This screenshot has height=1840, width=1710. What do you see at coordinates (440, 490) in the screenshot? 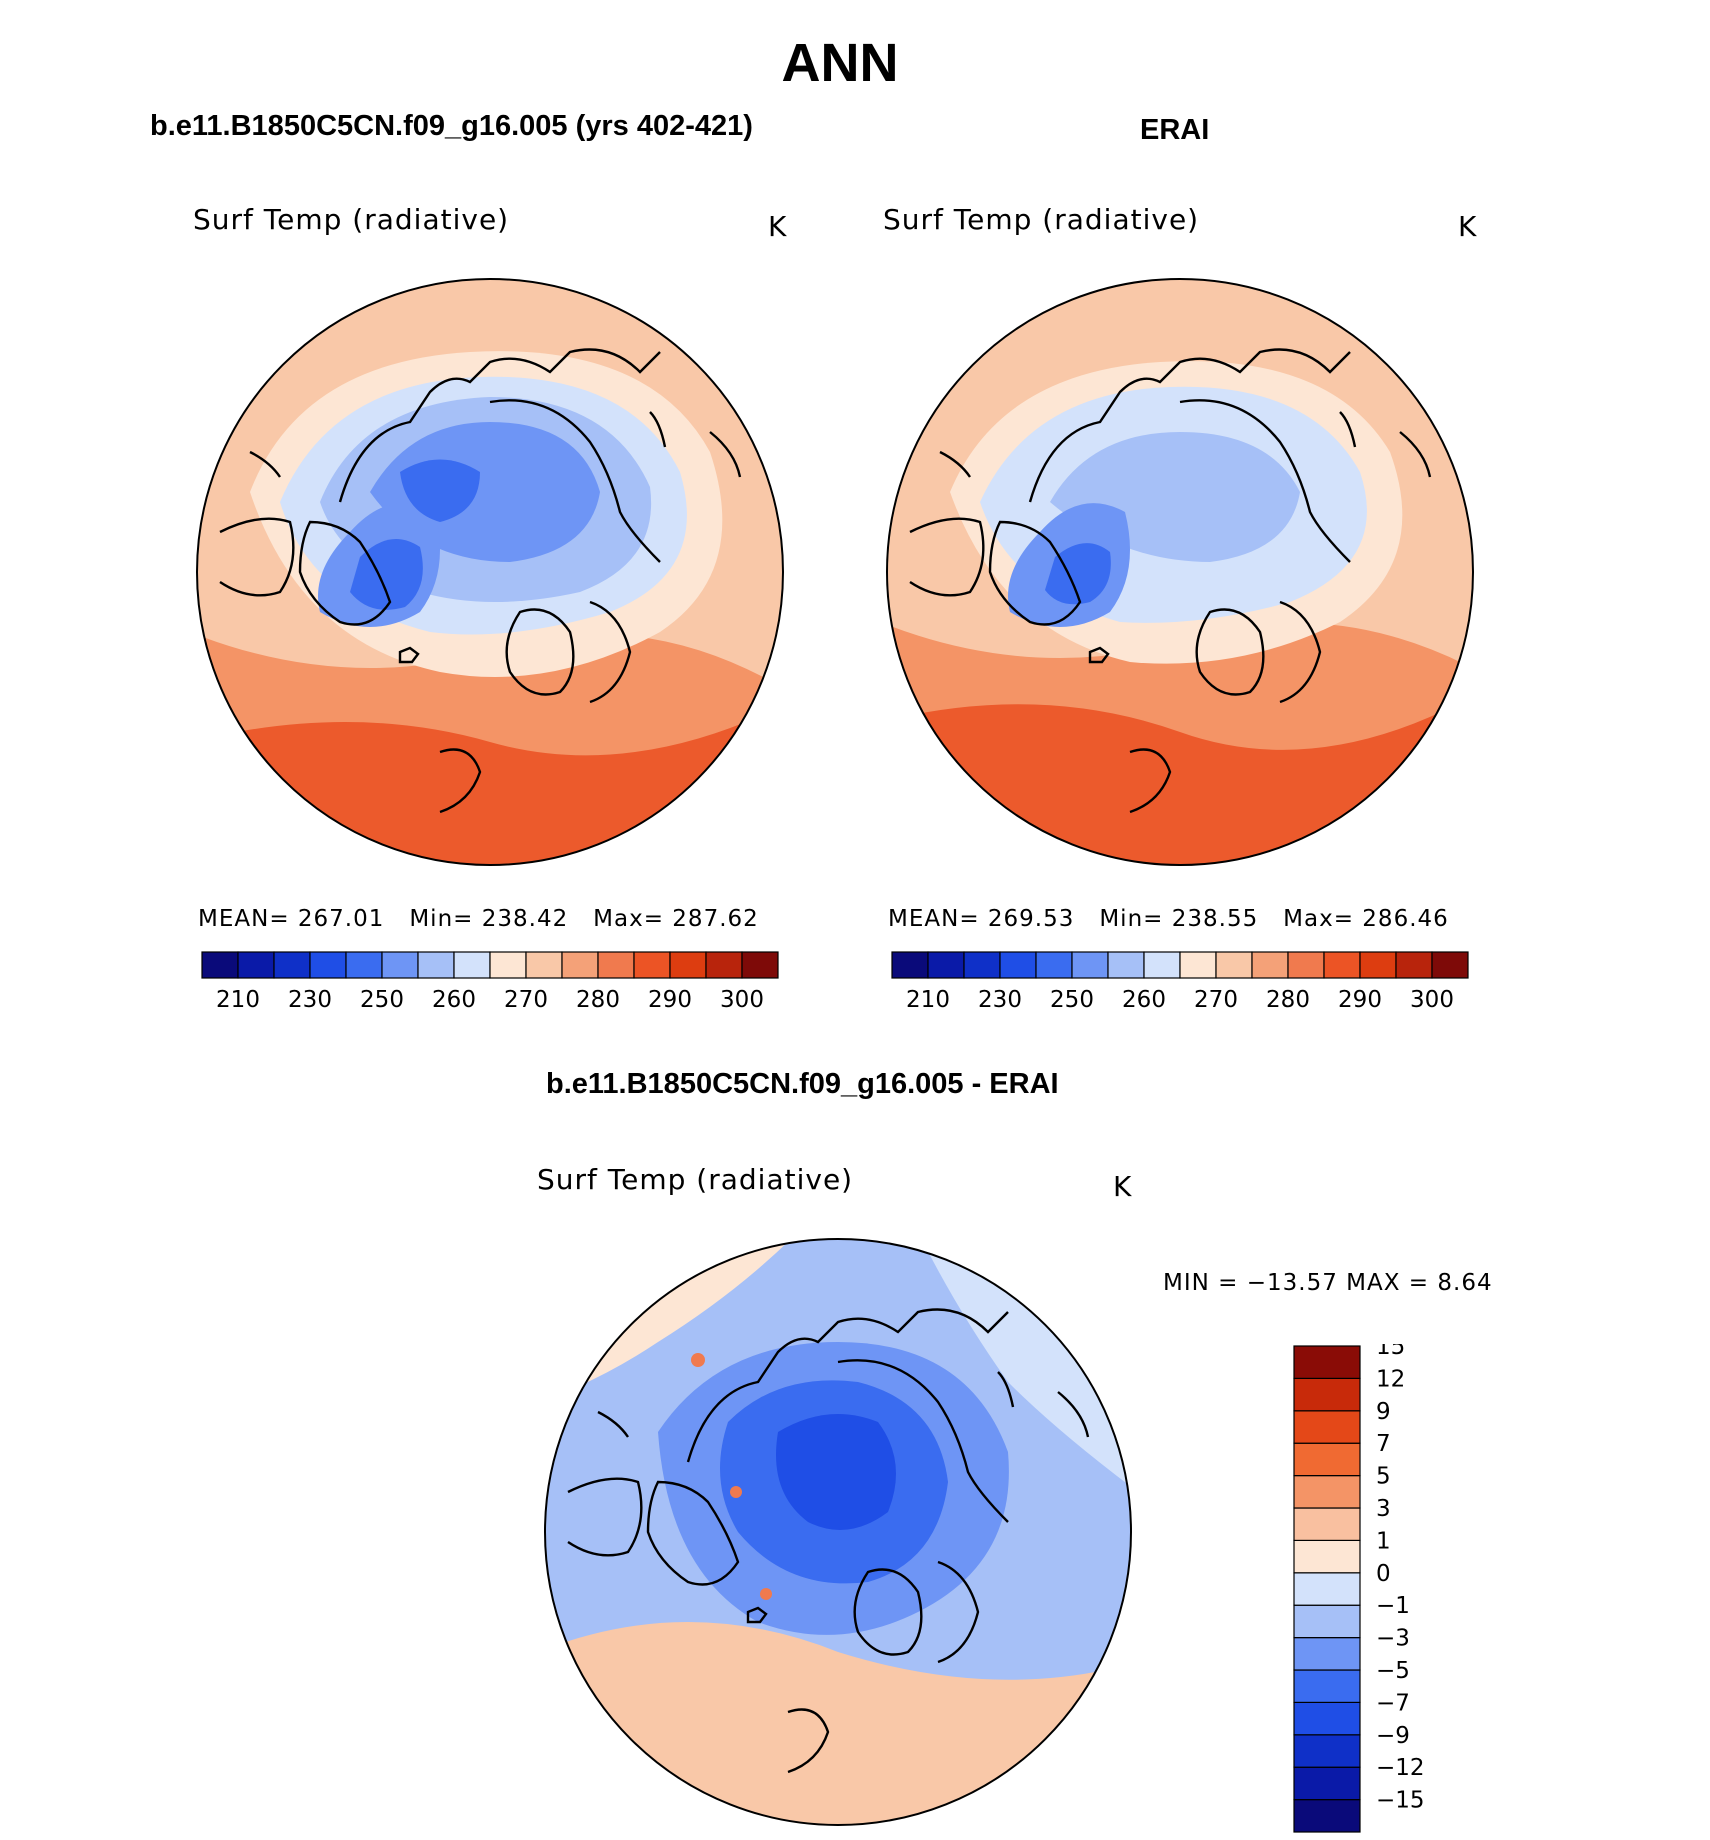
I see `archipelago-core` at bounding box center [440, 490].